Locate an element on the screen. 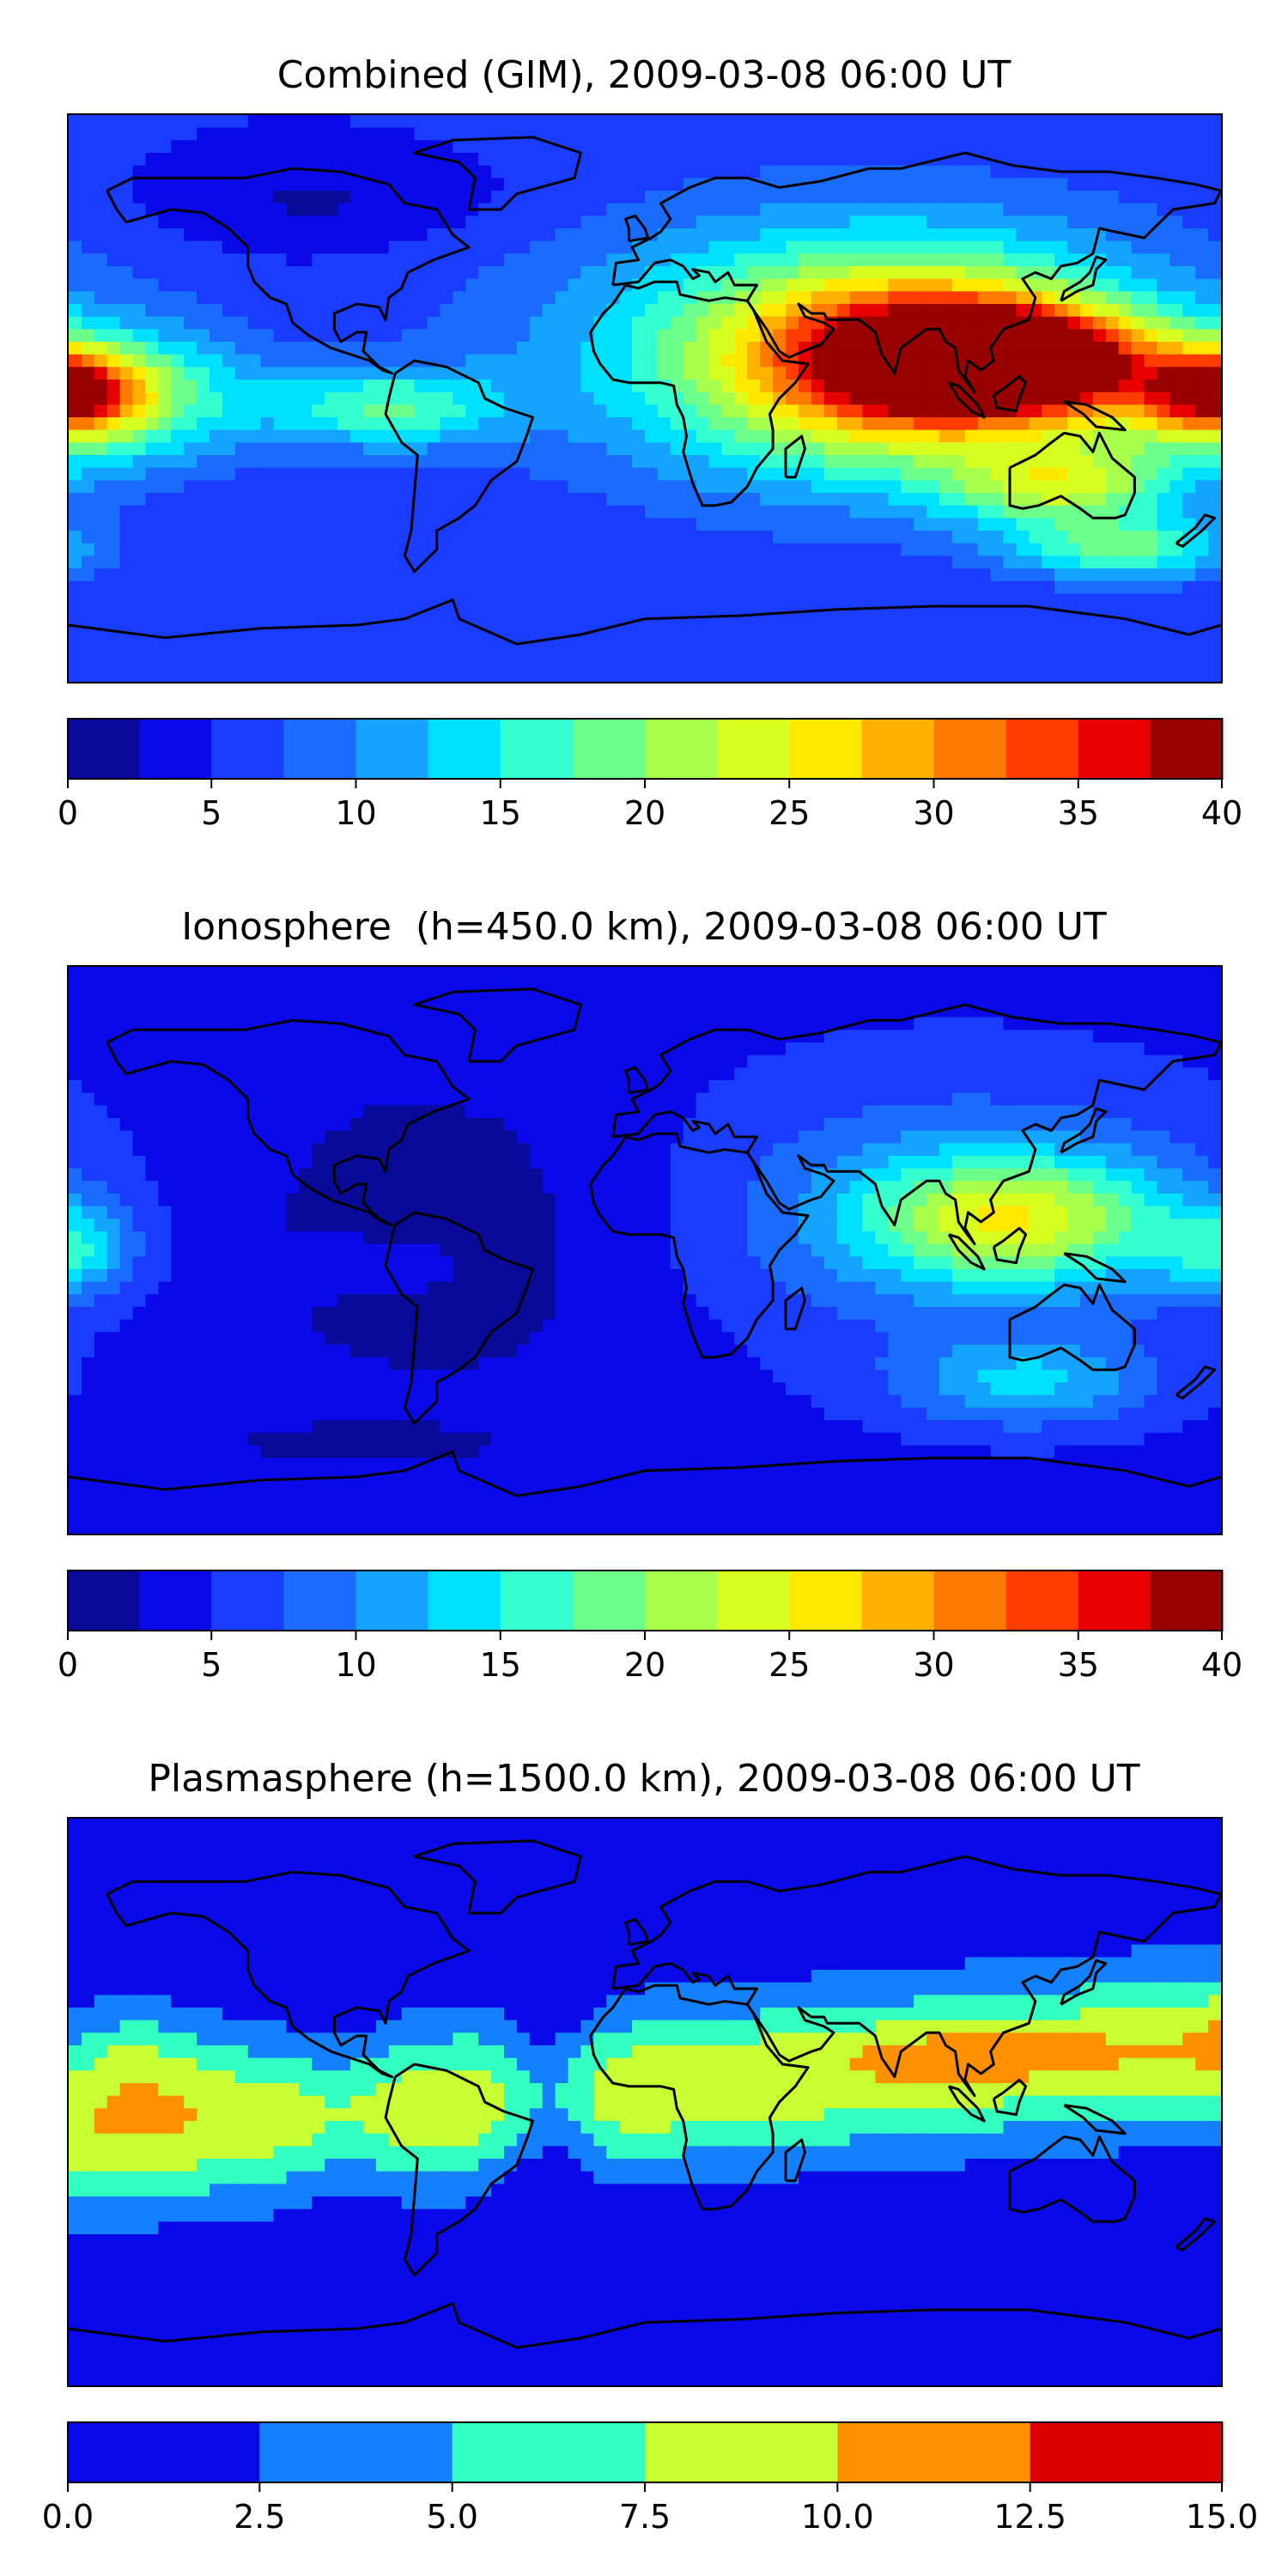  colorbar-segment is located at coordinates (1114, 749).